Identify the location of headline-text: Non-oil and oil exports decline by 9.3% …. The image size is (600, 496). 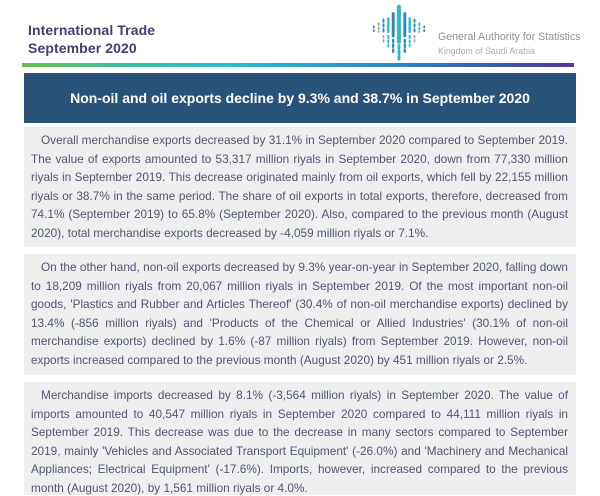
(300, 98).